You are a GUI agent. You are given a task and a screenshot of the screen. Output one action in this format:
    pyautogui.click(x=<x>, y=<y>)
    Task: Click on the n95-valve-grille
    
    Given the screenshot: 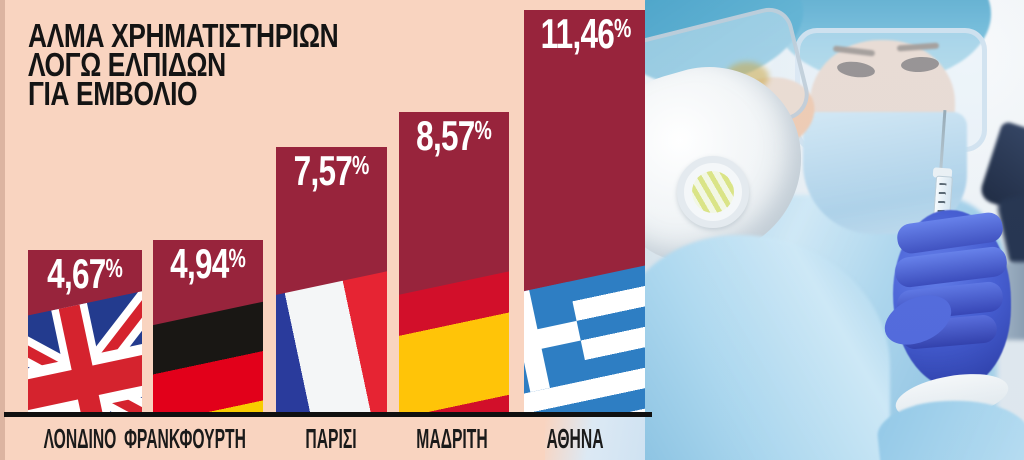 What is the action you would take?
    pyautogui.click(x=713, y=192)
    